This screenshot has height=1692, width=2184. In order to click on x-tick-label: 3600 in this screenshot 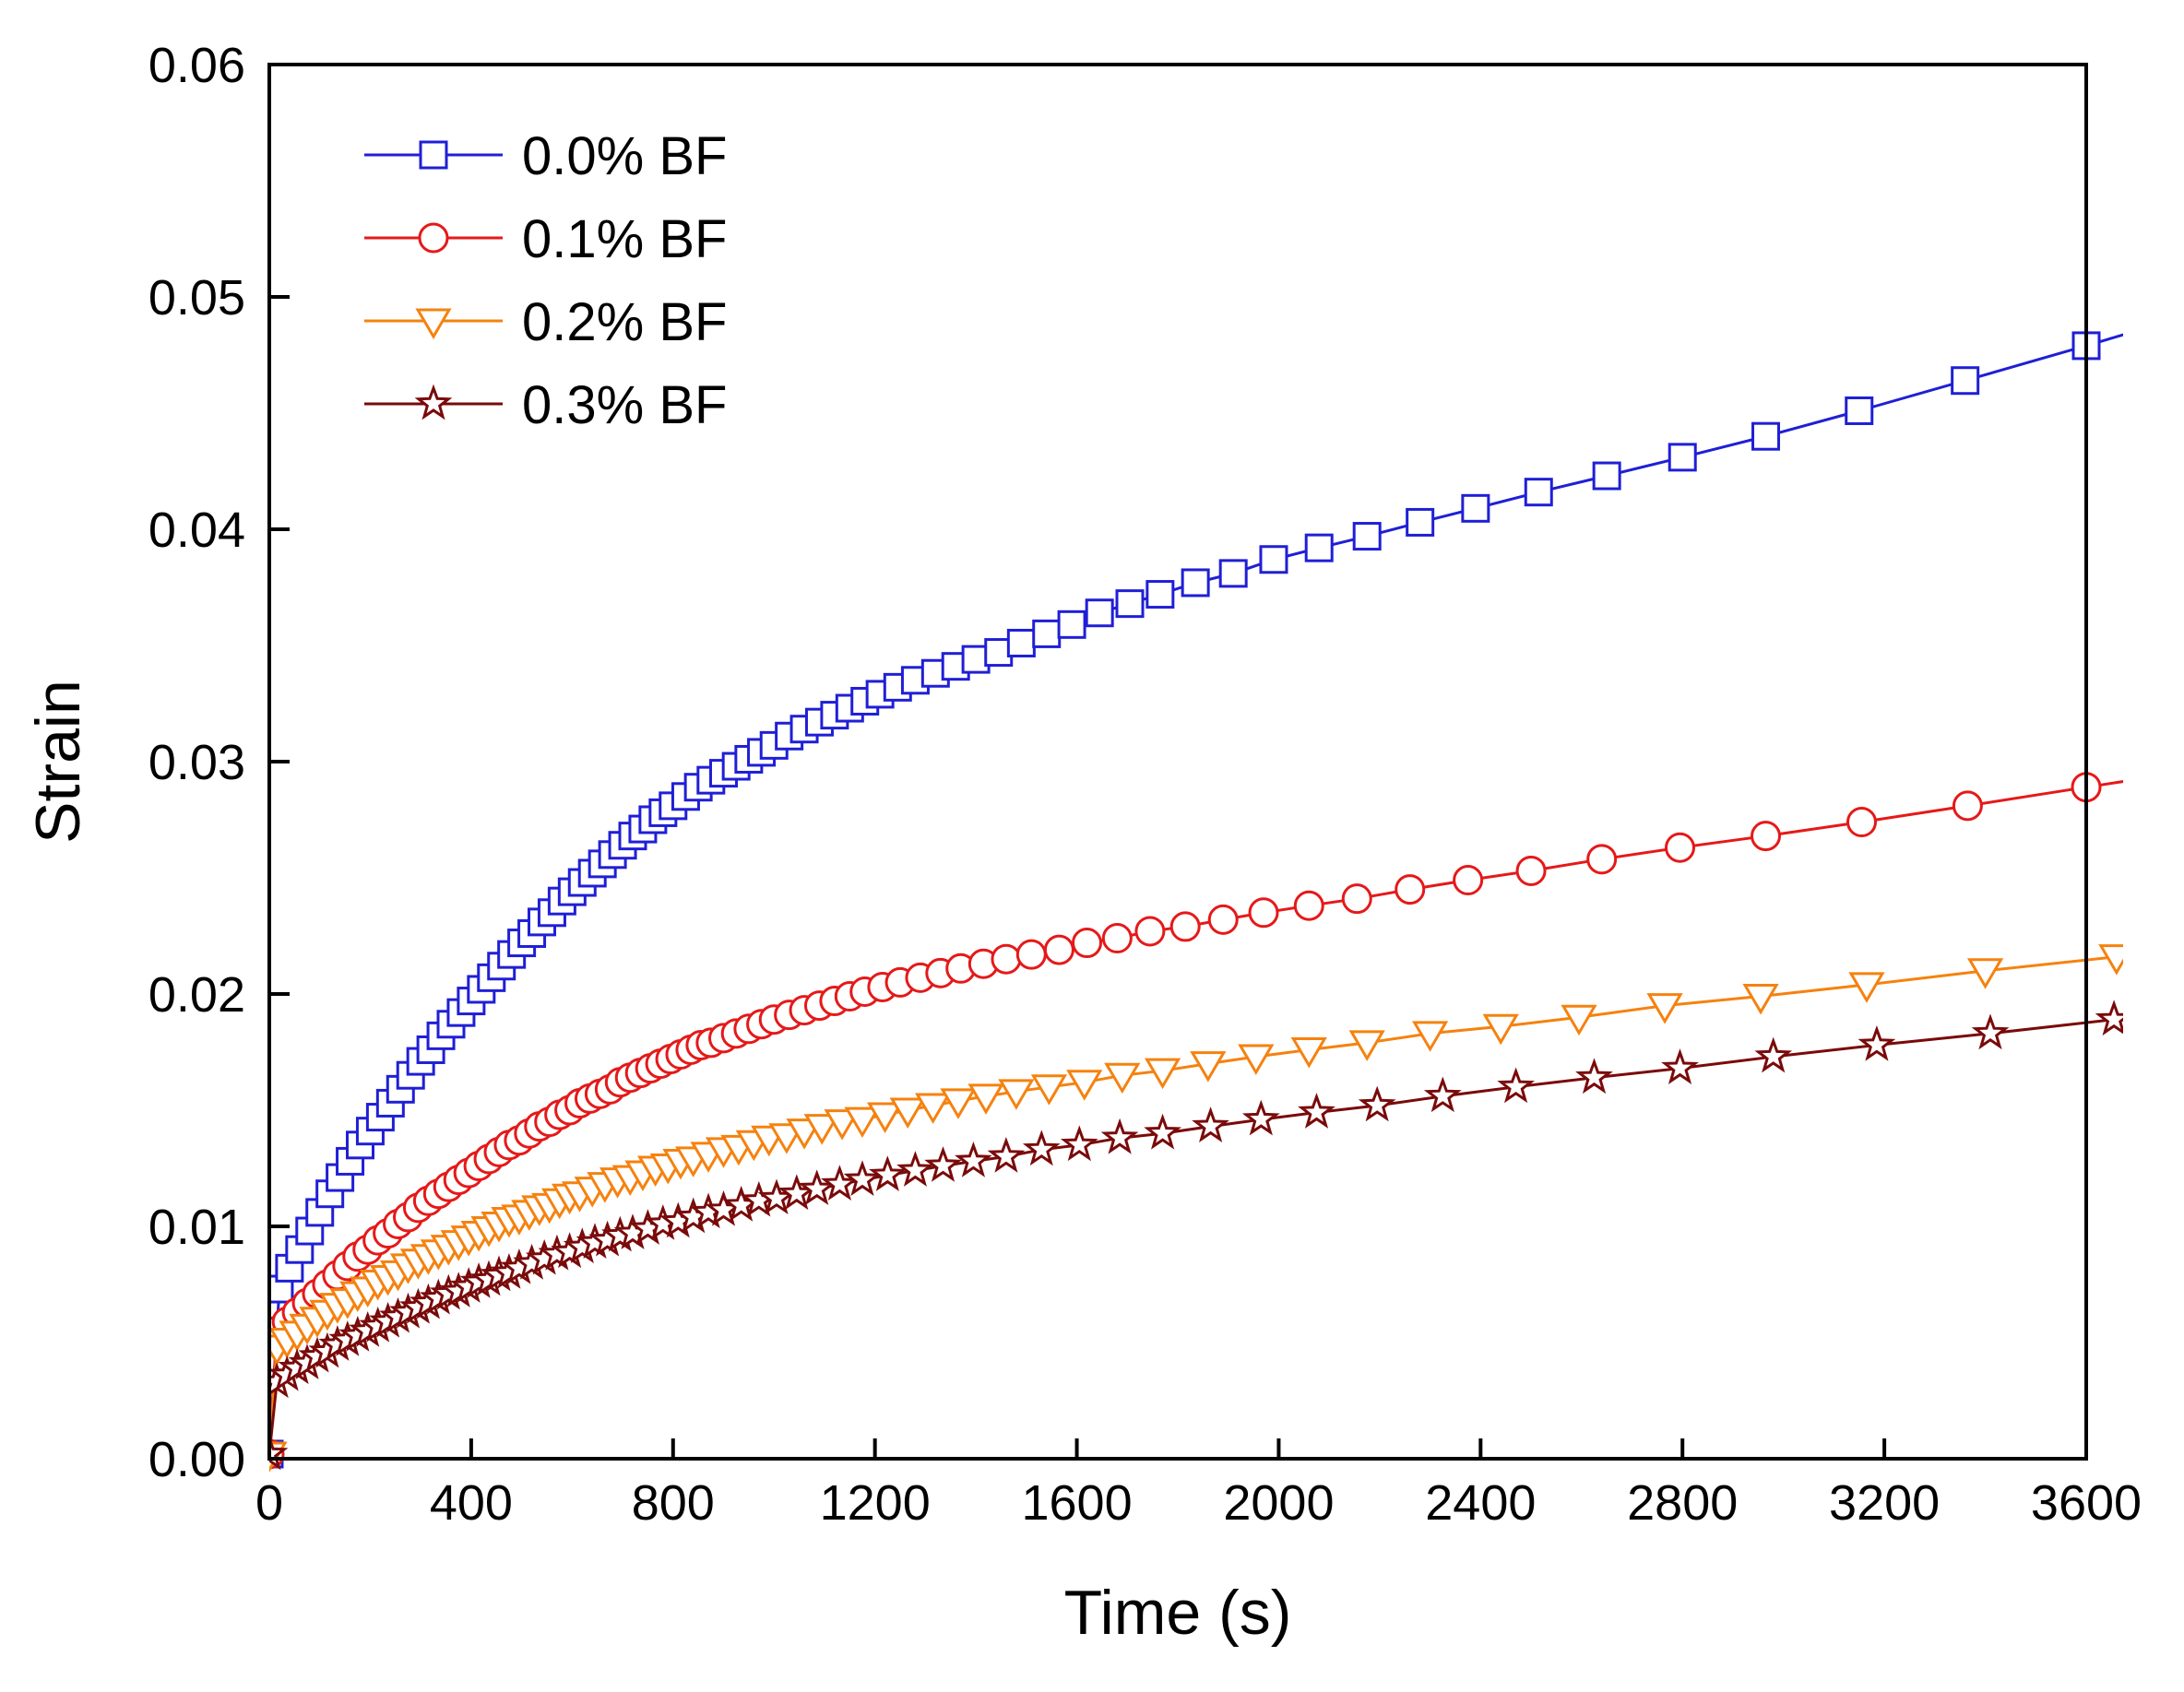, I will do `click(2086, 1503)`.